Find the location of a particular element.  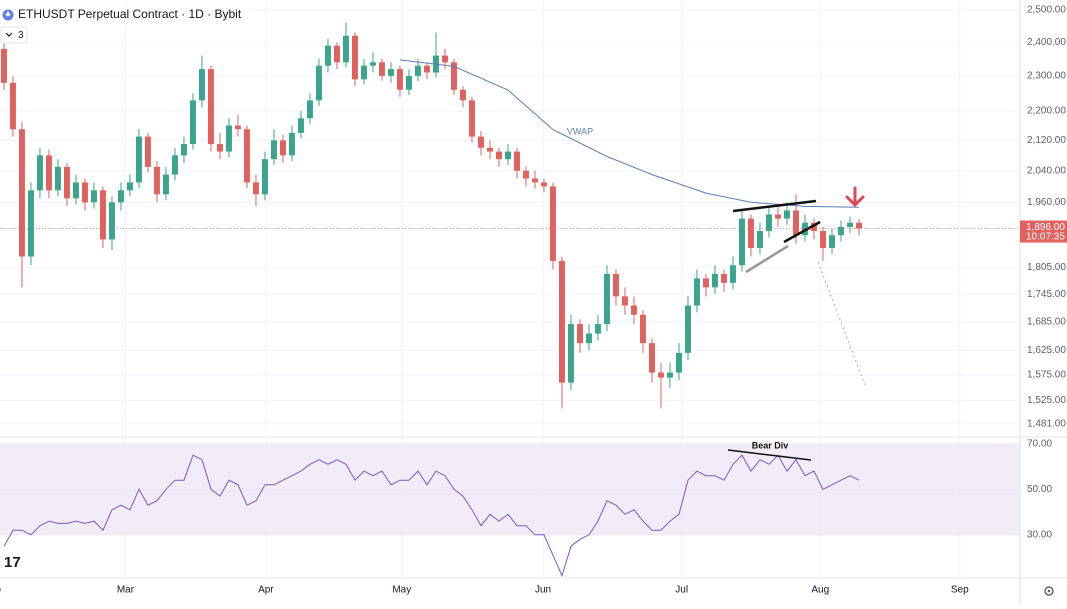

projection-line is located at coordinates (841, 323).